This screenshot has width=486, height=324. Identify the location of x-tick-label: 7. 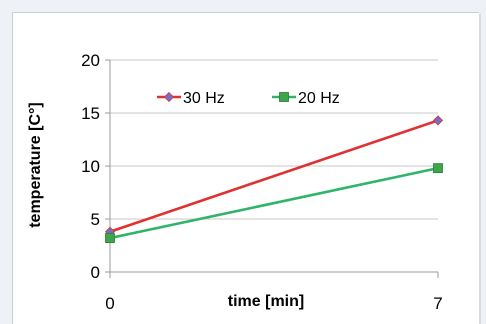
(437, 303).